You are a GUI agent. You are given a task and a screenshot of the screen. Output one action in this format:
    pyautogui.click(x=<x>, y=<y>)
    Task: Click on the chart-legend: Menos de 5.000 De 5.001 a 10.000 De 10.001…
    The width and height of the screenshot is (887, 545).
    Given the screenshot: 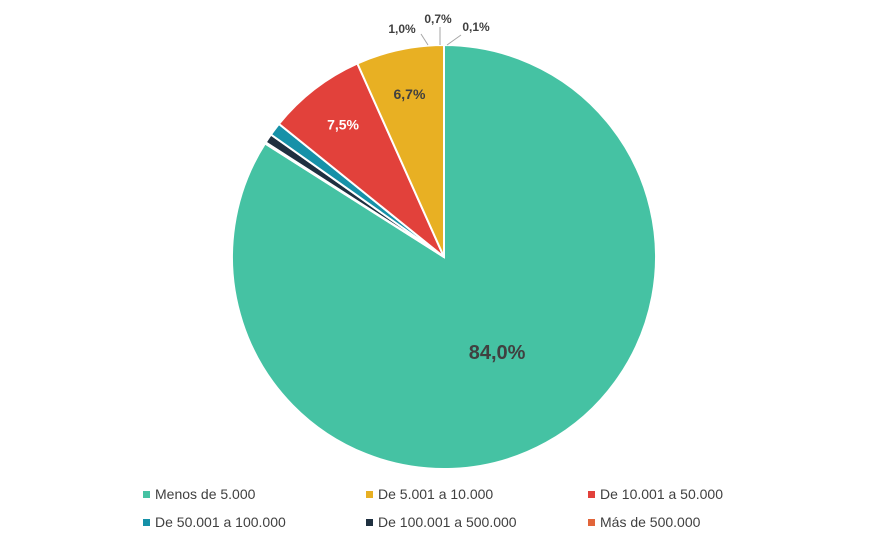 What is the action you would take?
    pyautogui.click(x=443, y=514)
    